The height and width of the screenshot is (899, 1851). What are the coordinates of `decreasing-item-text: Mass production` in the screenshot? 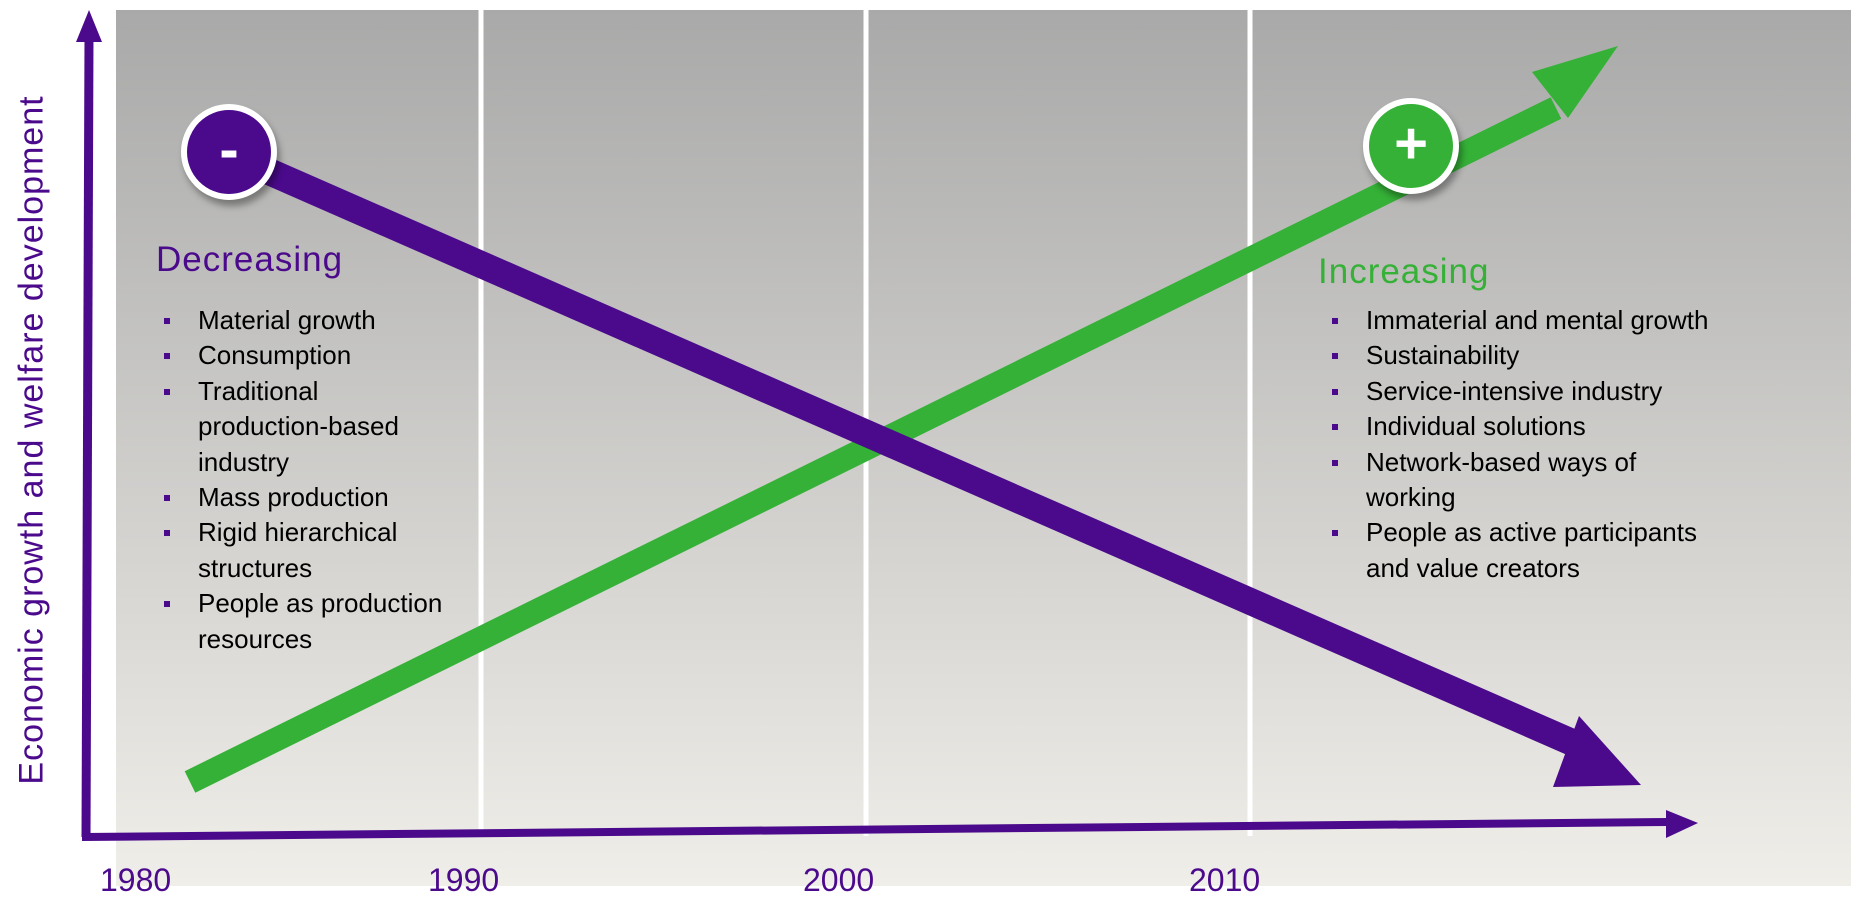 It's located at (293, 497).